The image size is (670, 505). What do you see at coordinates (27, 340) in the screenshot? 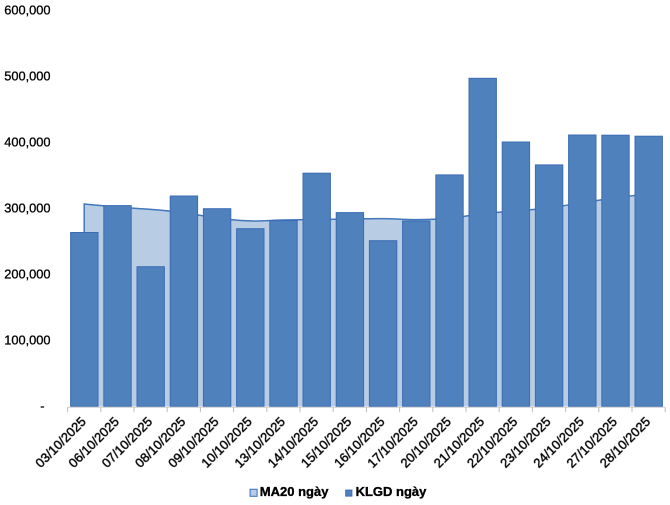
I see `svg-text: 100,000` at bounding box center [27, 340].